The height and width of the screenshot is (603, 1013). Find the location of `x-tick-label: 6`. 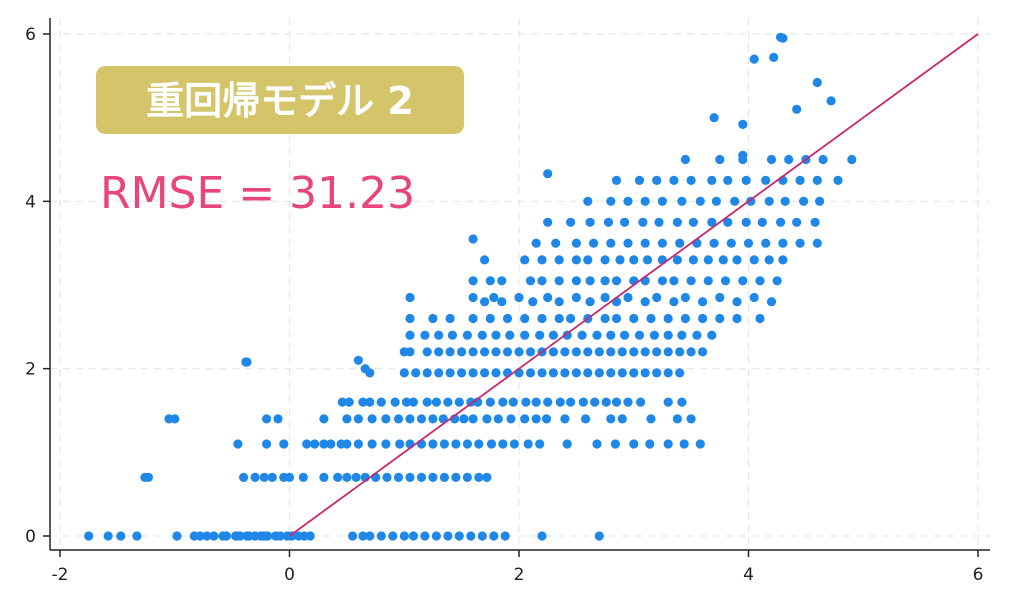

x-tick-label: 6 is located at coordinates (978, 575).